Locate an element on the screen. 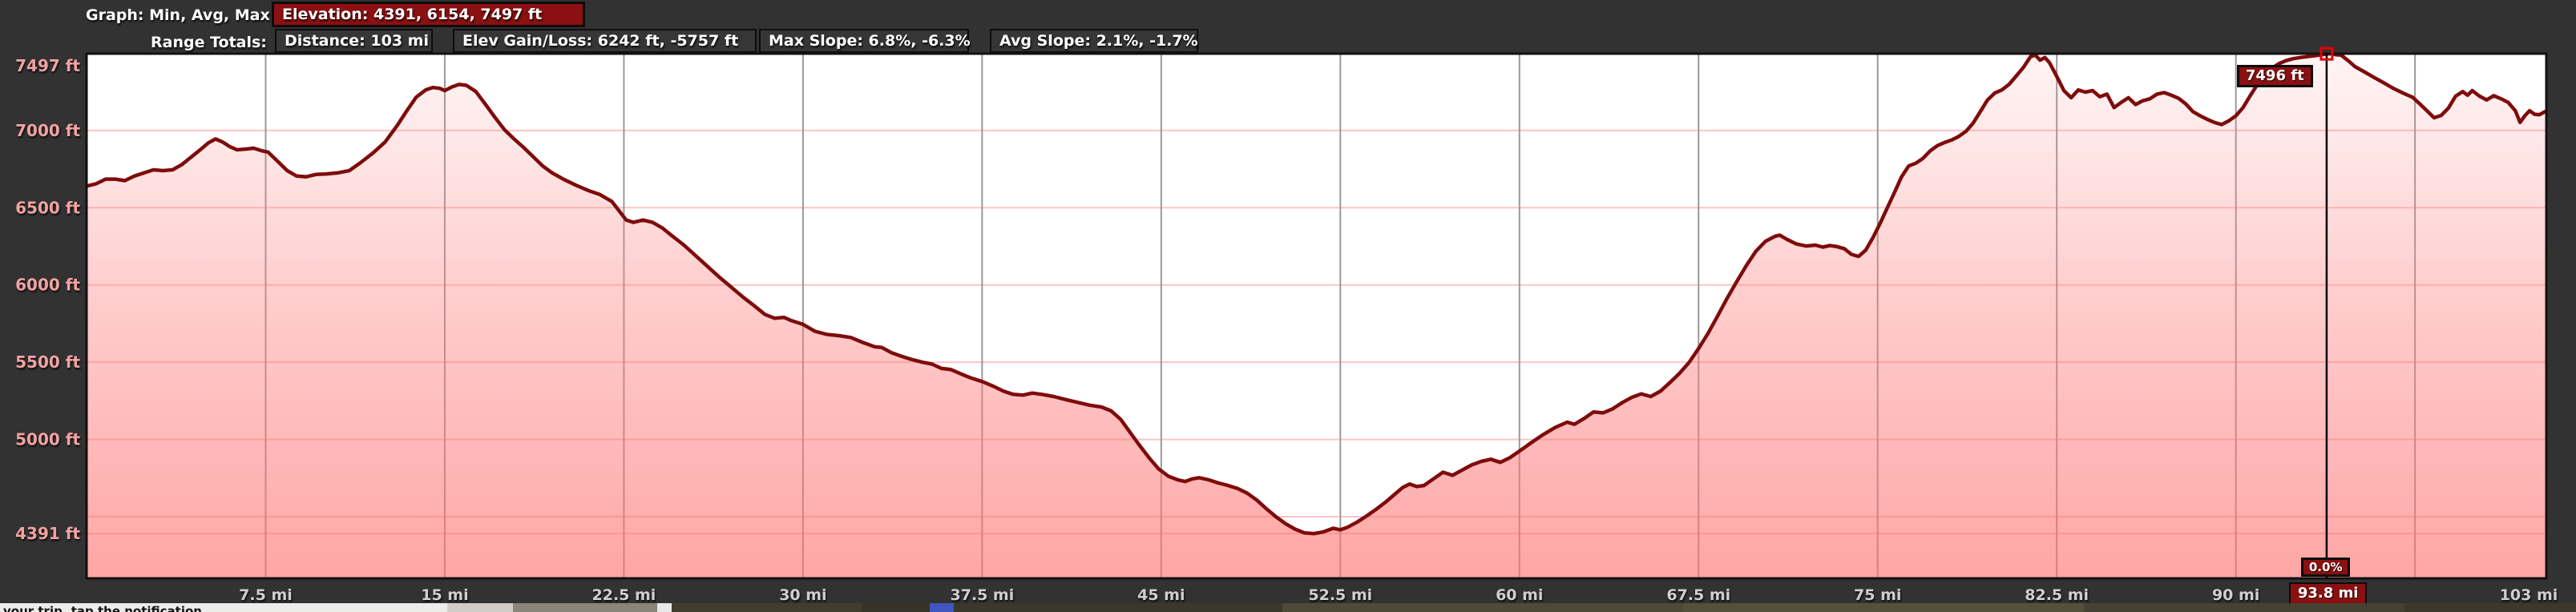 The height and width of the screenshot is (612, 2576). y-axis-tick-label: 7000 ft is located at coordinates (48, 130).